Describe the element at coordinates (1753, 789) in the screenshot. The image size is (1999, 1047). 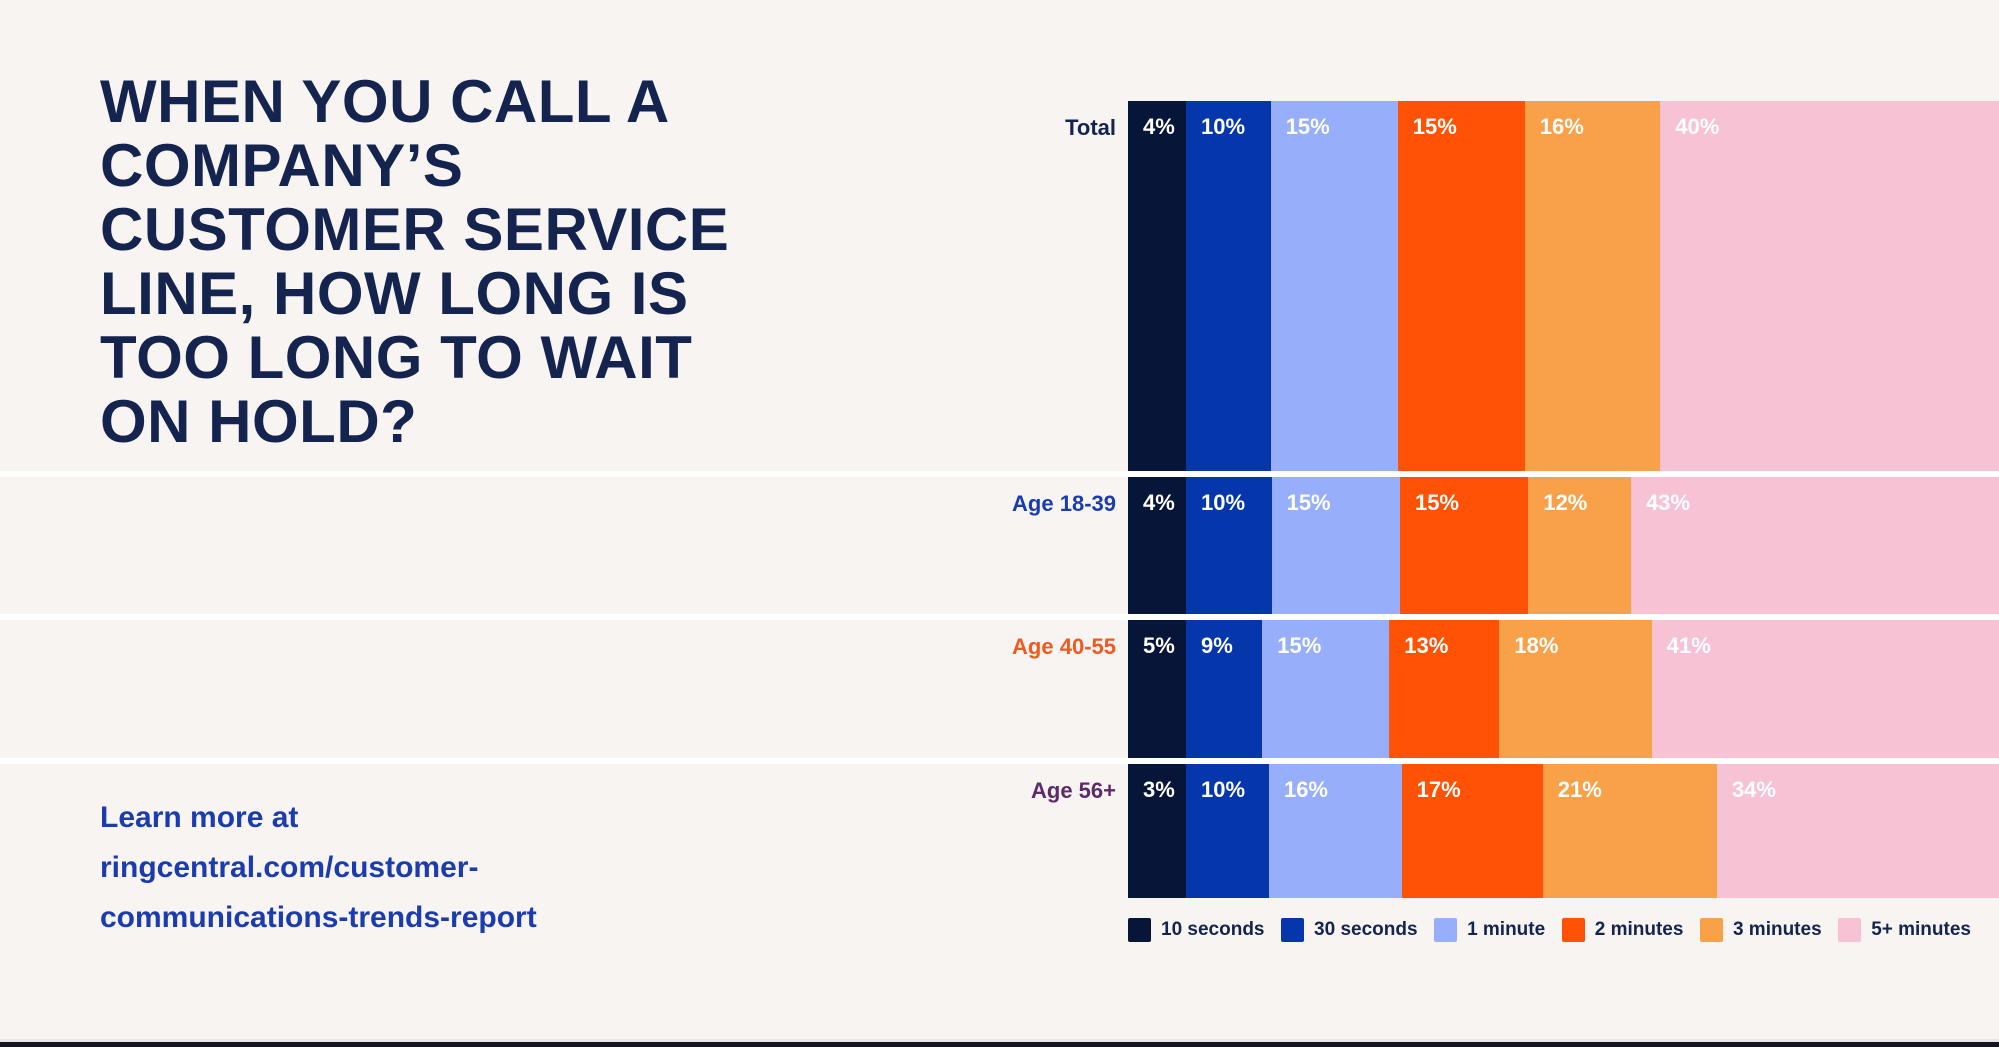
I see `bar-value-label: 34%` at that location.